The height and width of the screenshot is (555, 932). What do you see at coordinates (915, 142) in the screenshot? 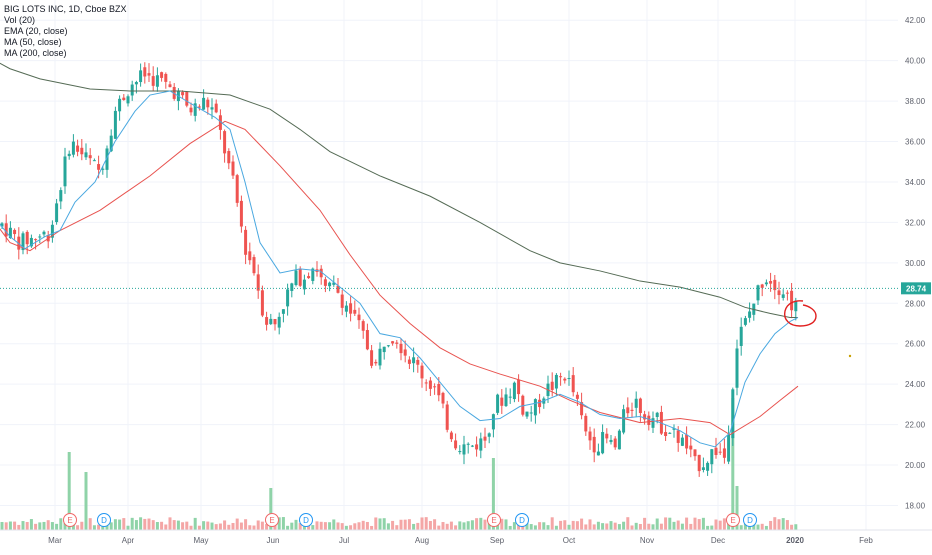
I see `price-tick-label: 36.00` at bounding box center [915, 142].